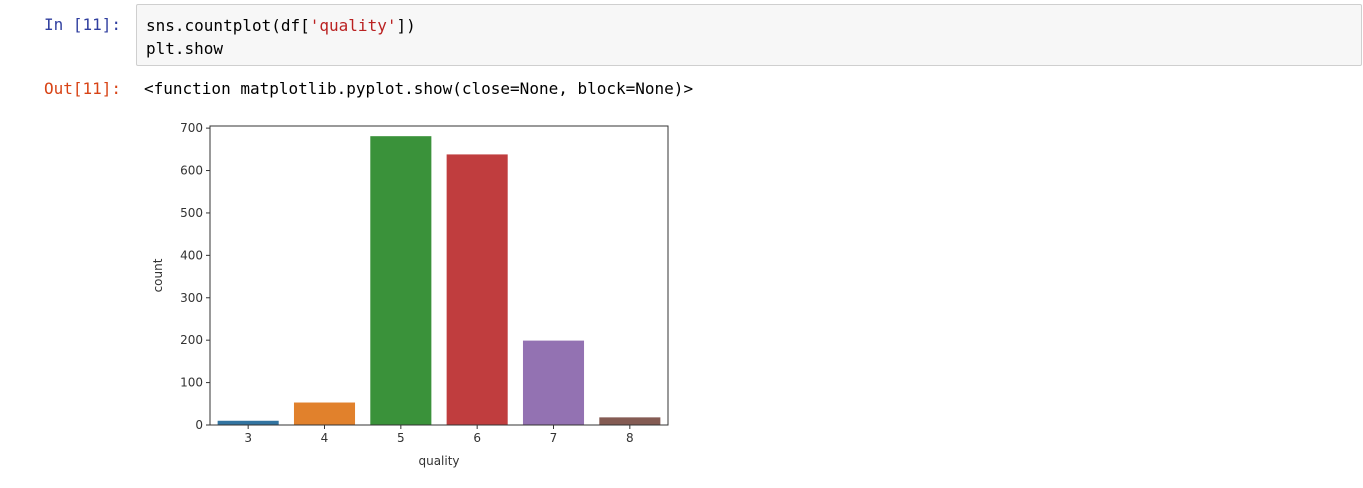 The image size is (1363, 488). Describe the element at coordinates (630, 438) in the screenshot. I see `x-tick-label: 8` at that location.